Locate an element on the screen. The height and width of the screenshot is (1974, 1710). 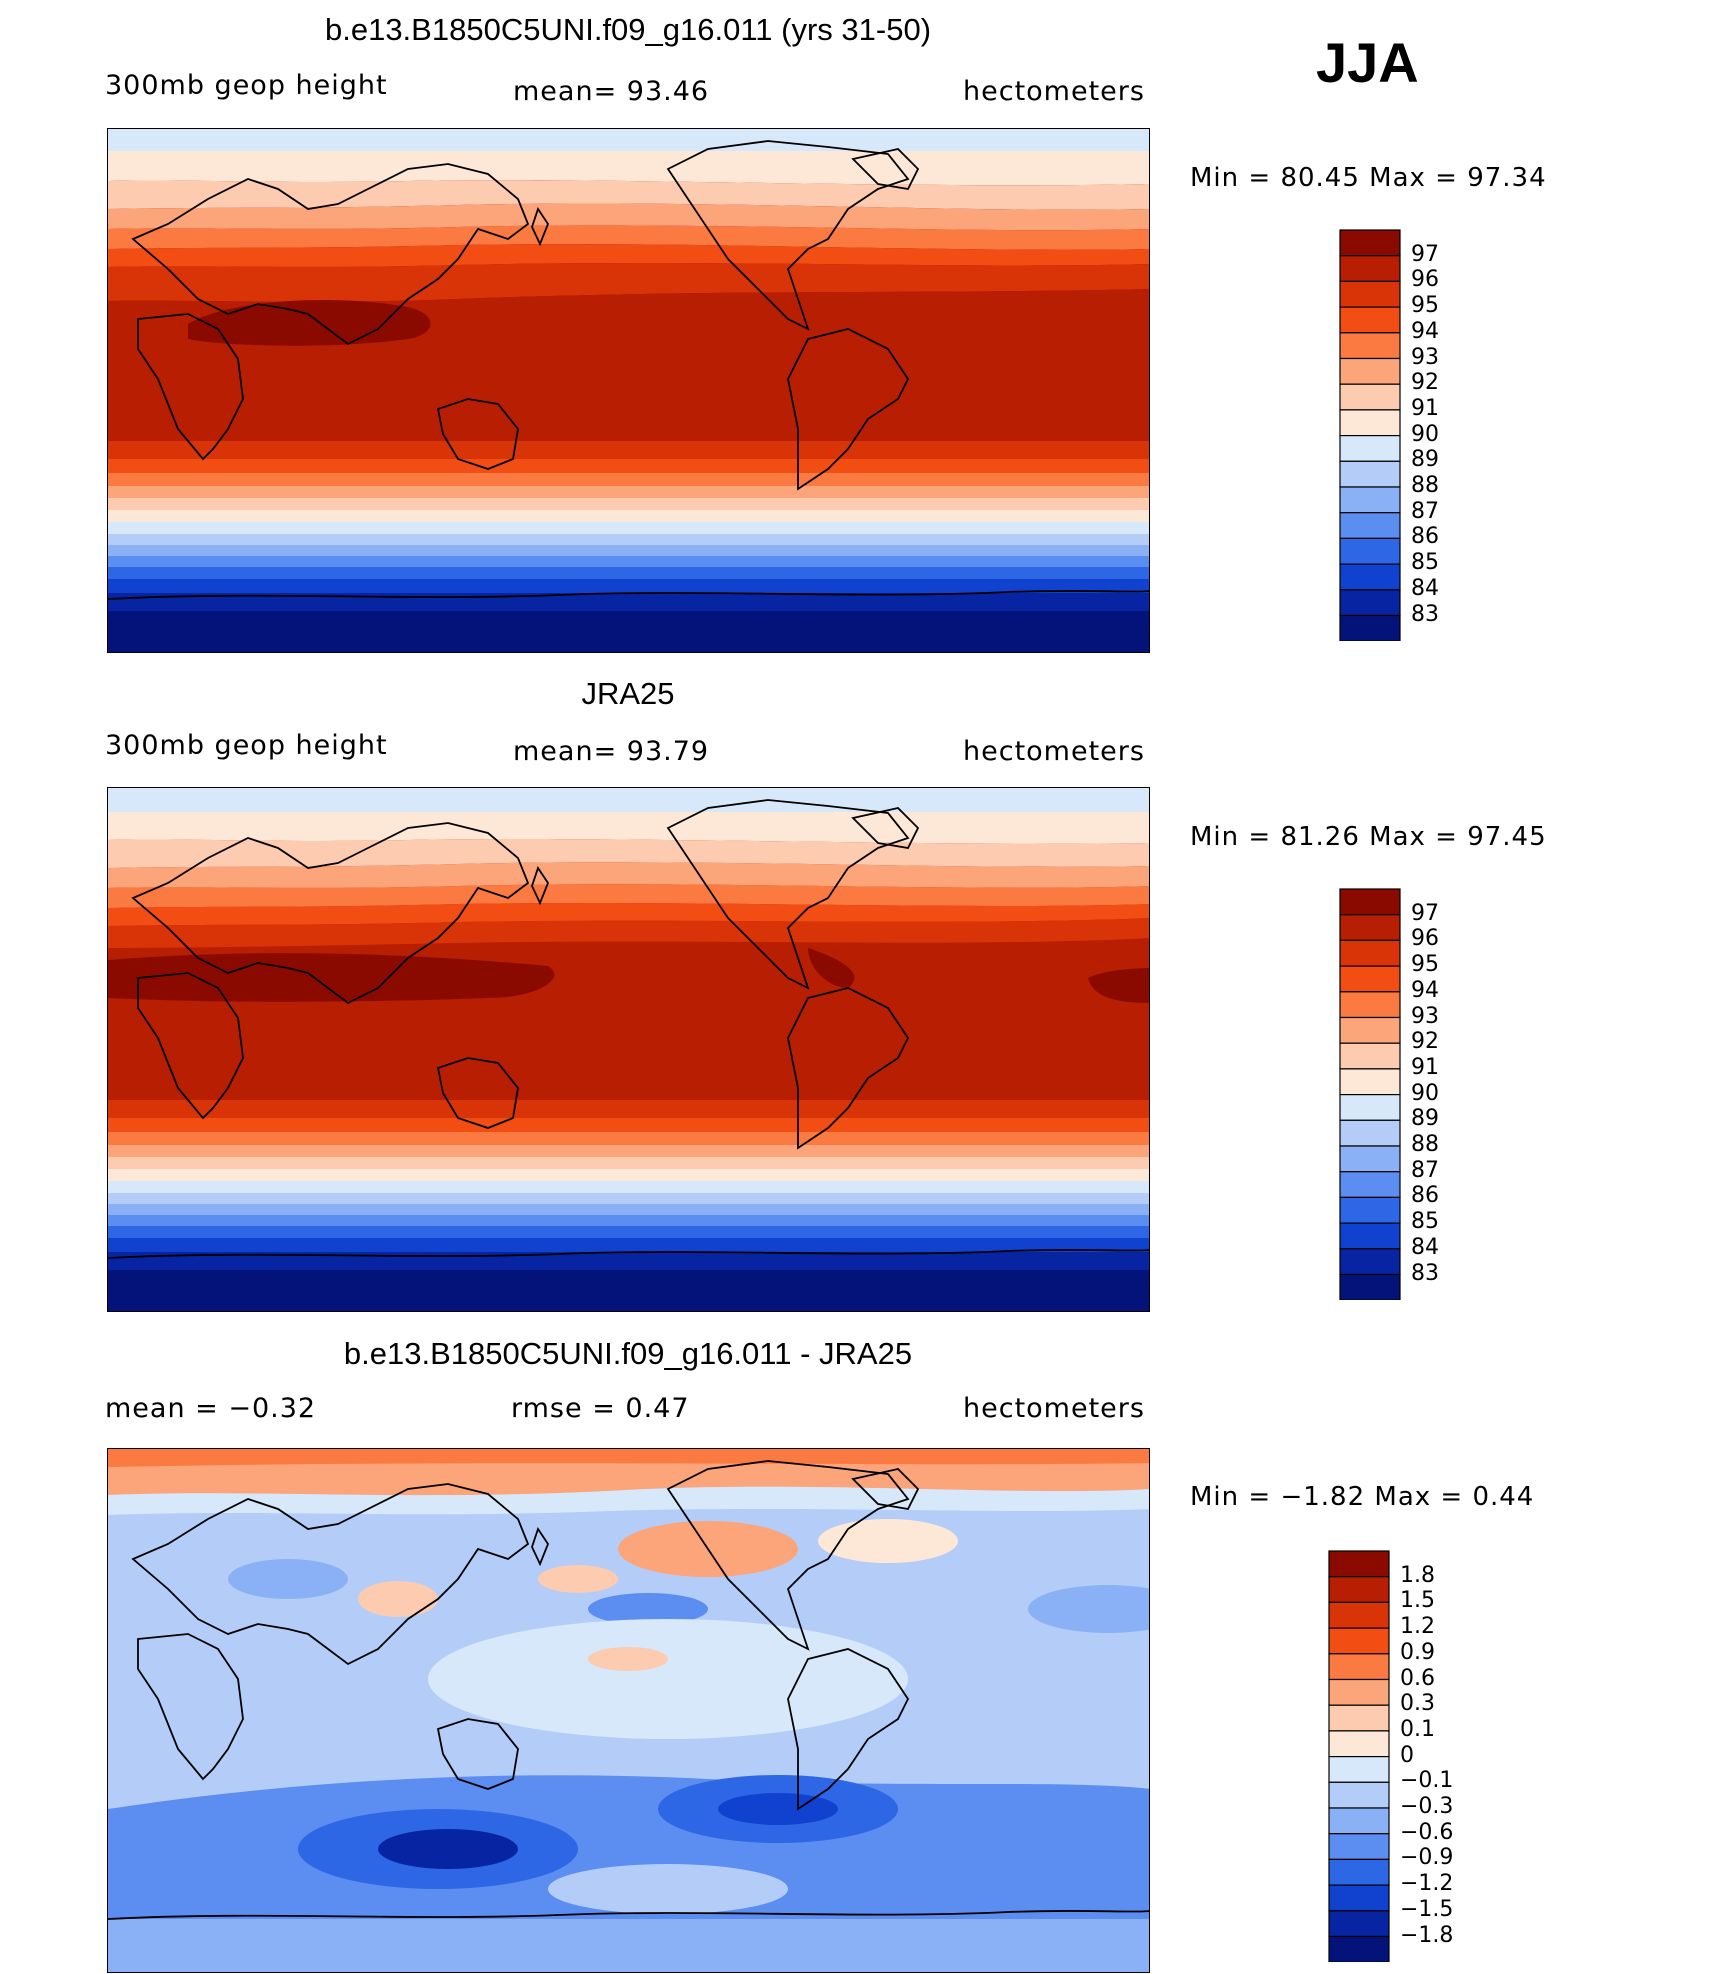
panel3-colorbar is located at coordinates (1359, 1756).